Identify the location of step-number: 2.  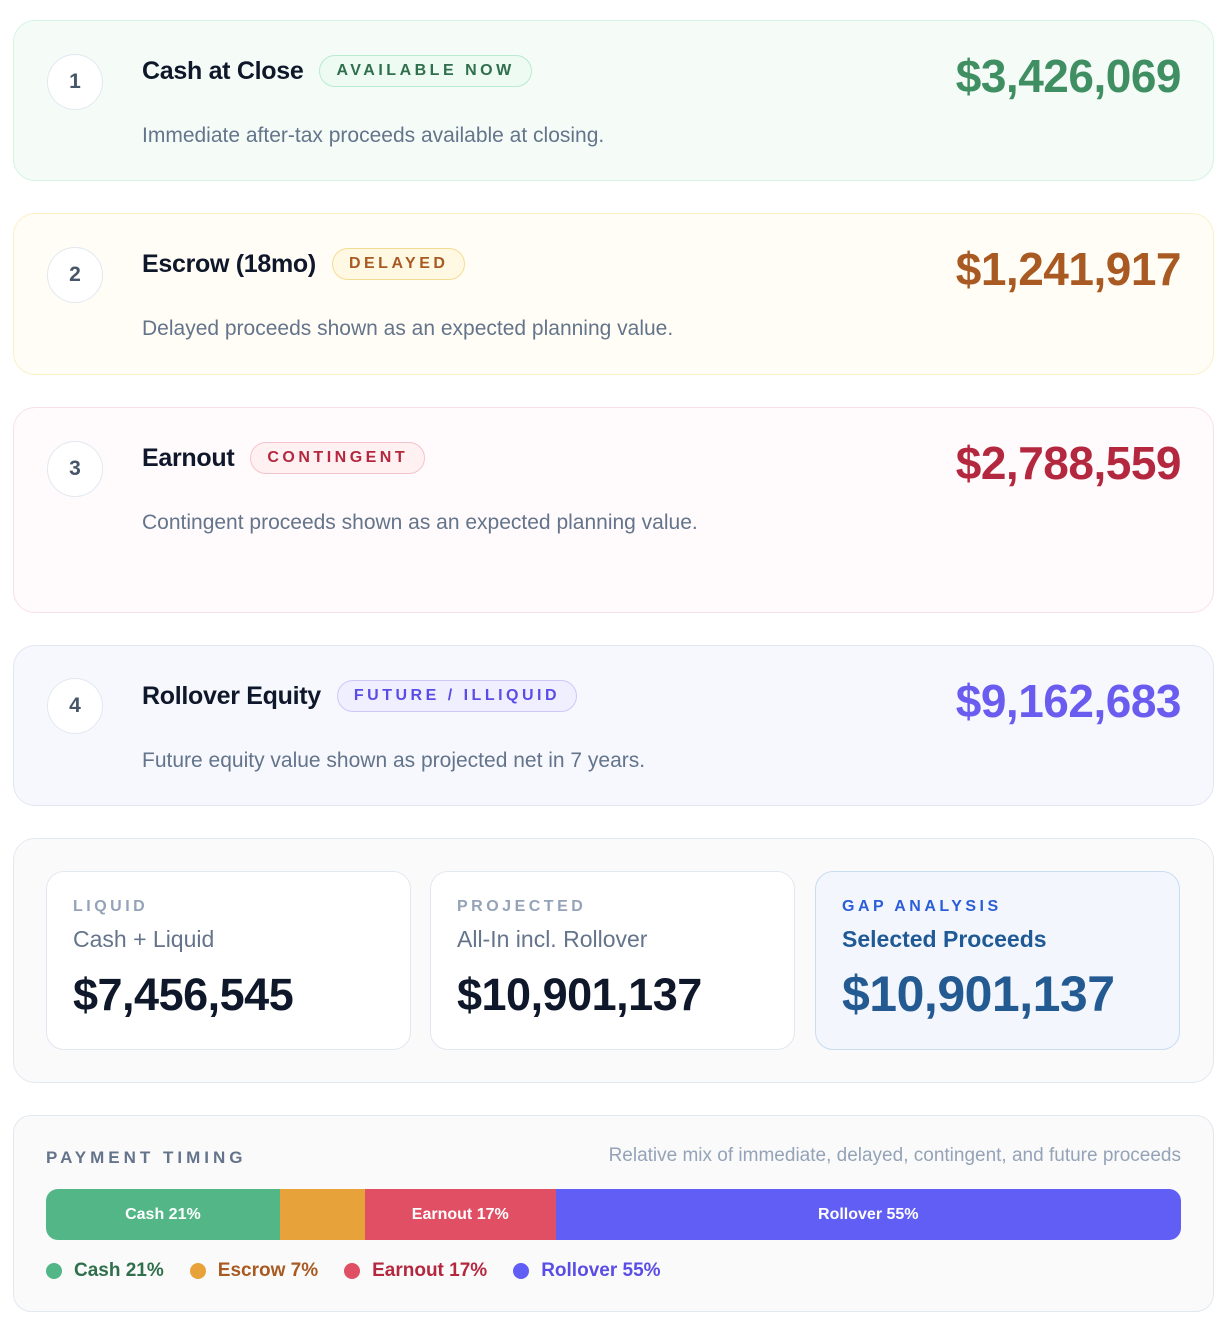
(75, 275).